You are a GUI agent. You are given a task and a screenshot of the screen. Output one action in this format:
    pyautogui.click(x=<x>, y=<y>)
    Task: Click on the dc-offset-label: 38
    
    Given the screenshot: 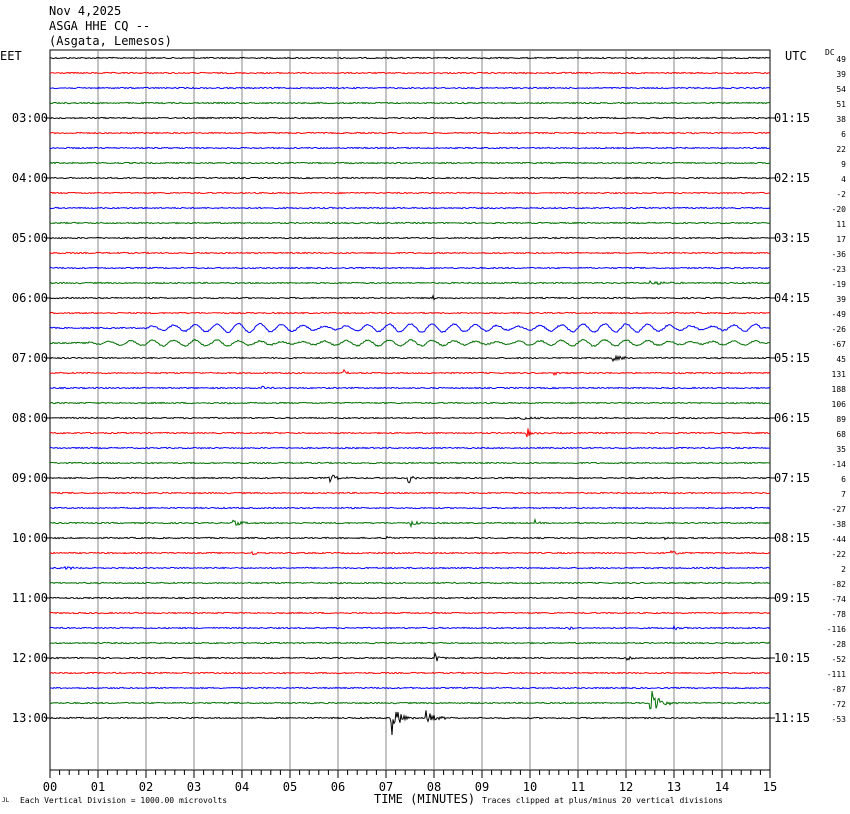 What is the action you would take?
    pyautogui.click(x=841, y=119)
    